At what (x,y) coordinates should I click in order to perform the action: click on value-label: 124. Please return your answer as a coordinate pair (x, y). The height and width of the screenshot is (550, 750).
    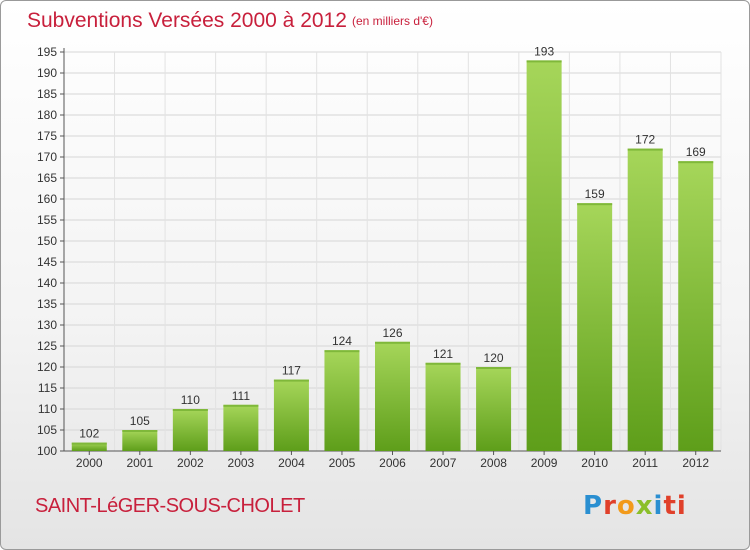
    Looking at the image, I should click on (342, 341).